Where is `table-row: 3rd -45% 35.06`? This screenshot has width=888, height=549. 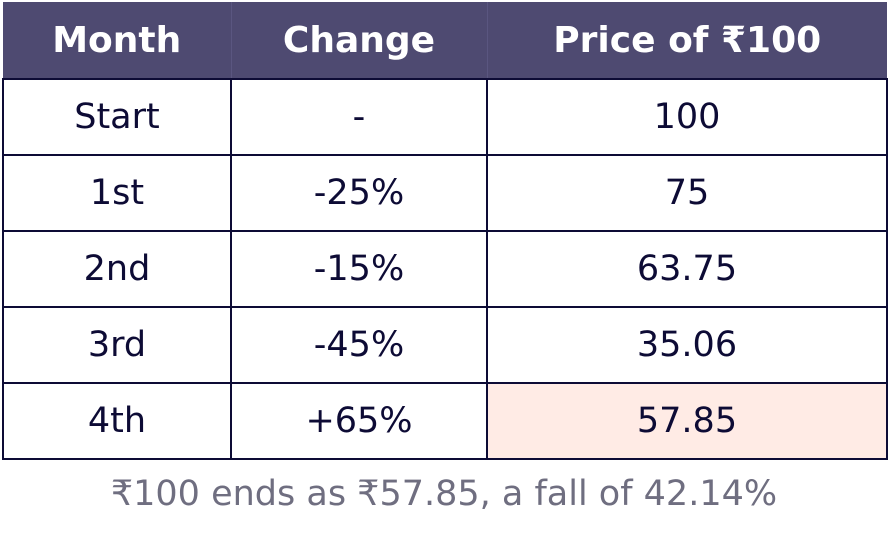 table-row: 3rd -45% 35.06 is located at coordinates (445, 345).